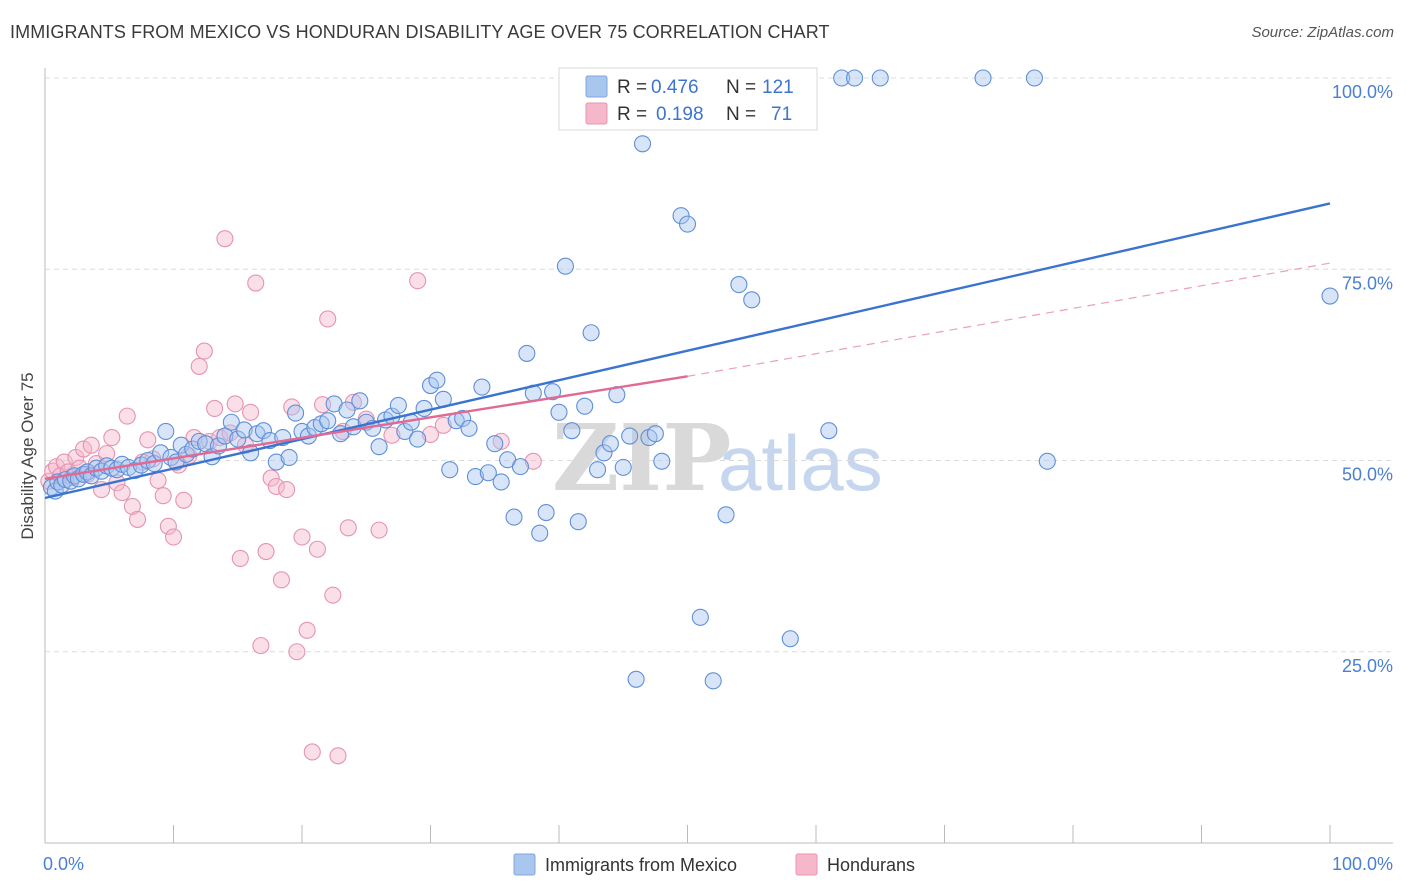 The width and height of the screenshot is (1406, 892). Describe the element at coordinates (741, 114) in the screenshot. I see `legend-n-label-2: N =` at that location.